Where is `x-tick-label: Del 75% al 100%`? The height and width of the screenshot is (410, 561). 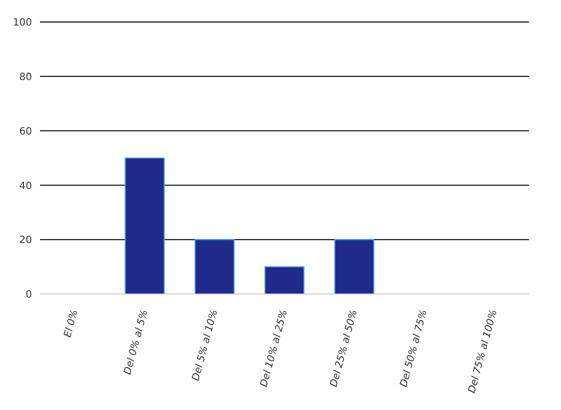
x-tick-label: Del 75% al 100% is located at coordinates (483, 351).